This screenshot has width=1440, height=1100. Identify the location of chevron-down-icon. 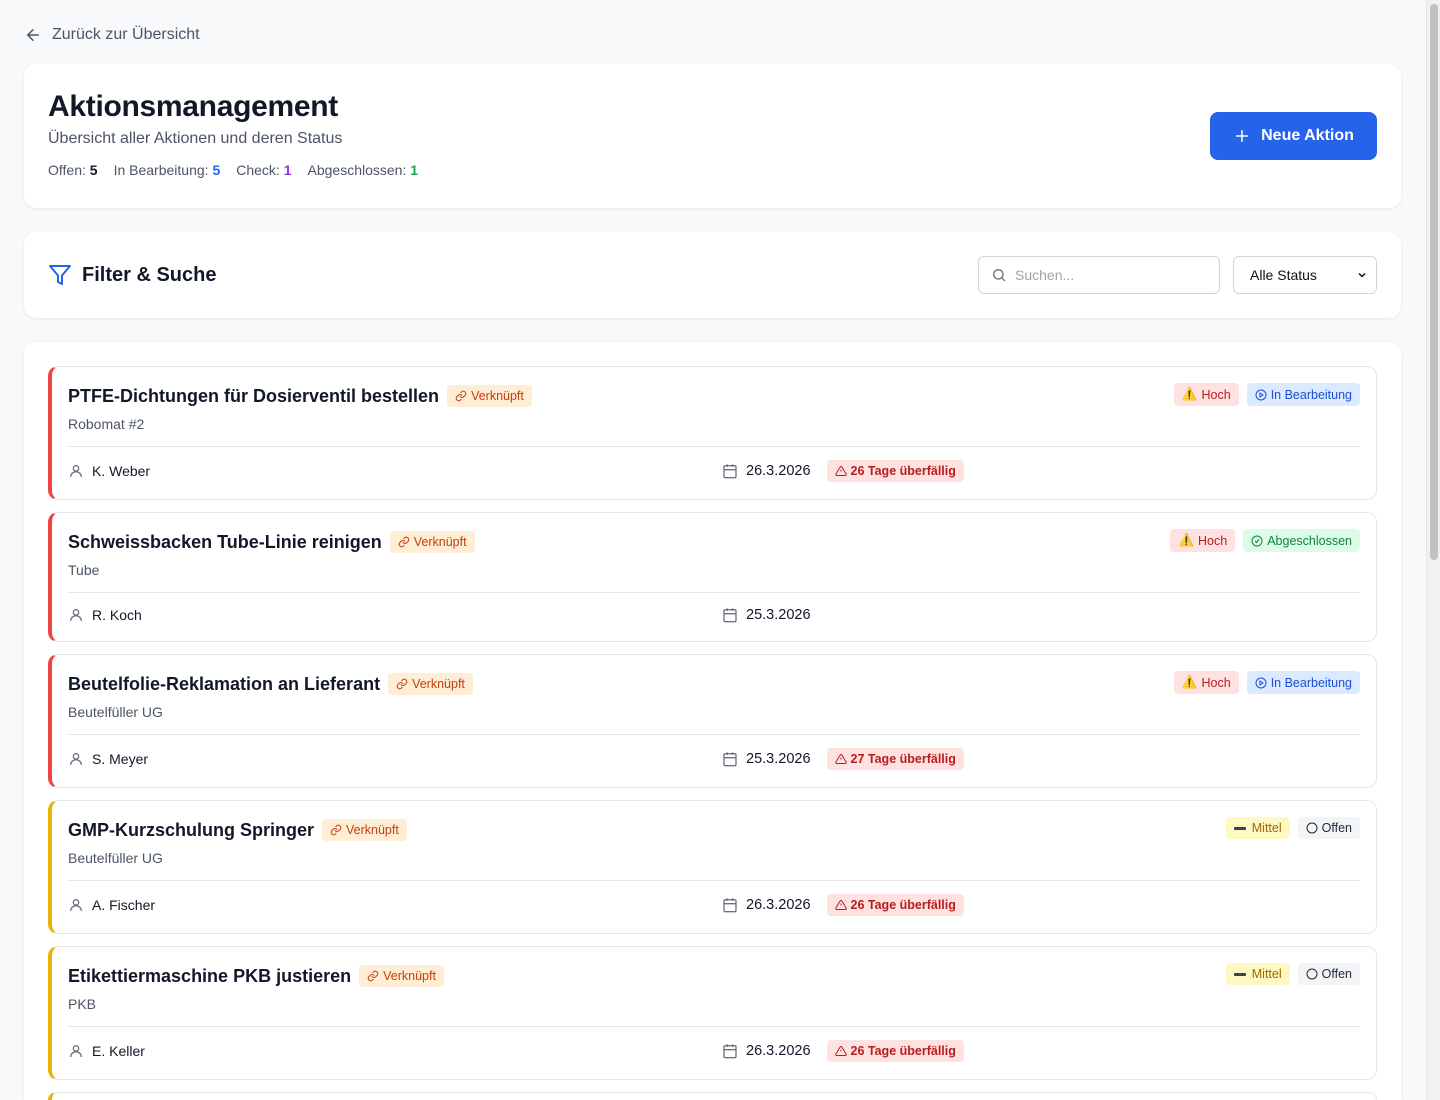
(1362, 275).